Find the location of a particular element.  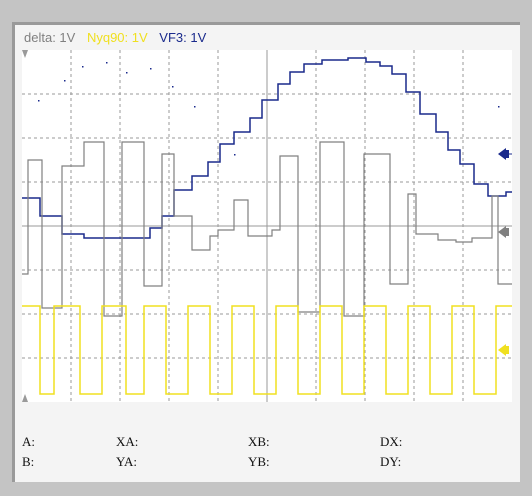

readout-ya: YA: is located at coordinates (126, 461).